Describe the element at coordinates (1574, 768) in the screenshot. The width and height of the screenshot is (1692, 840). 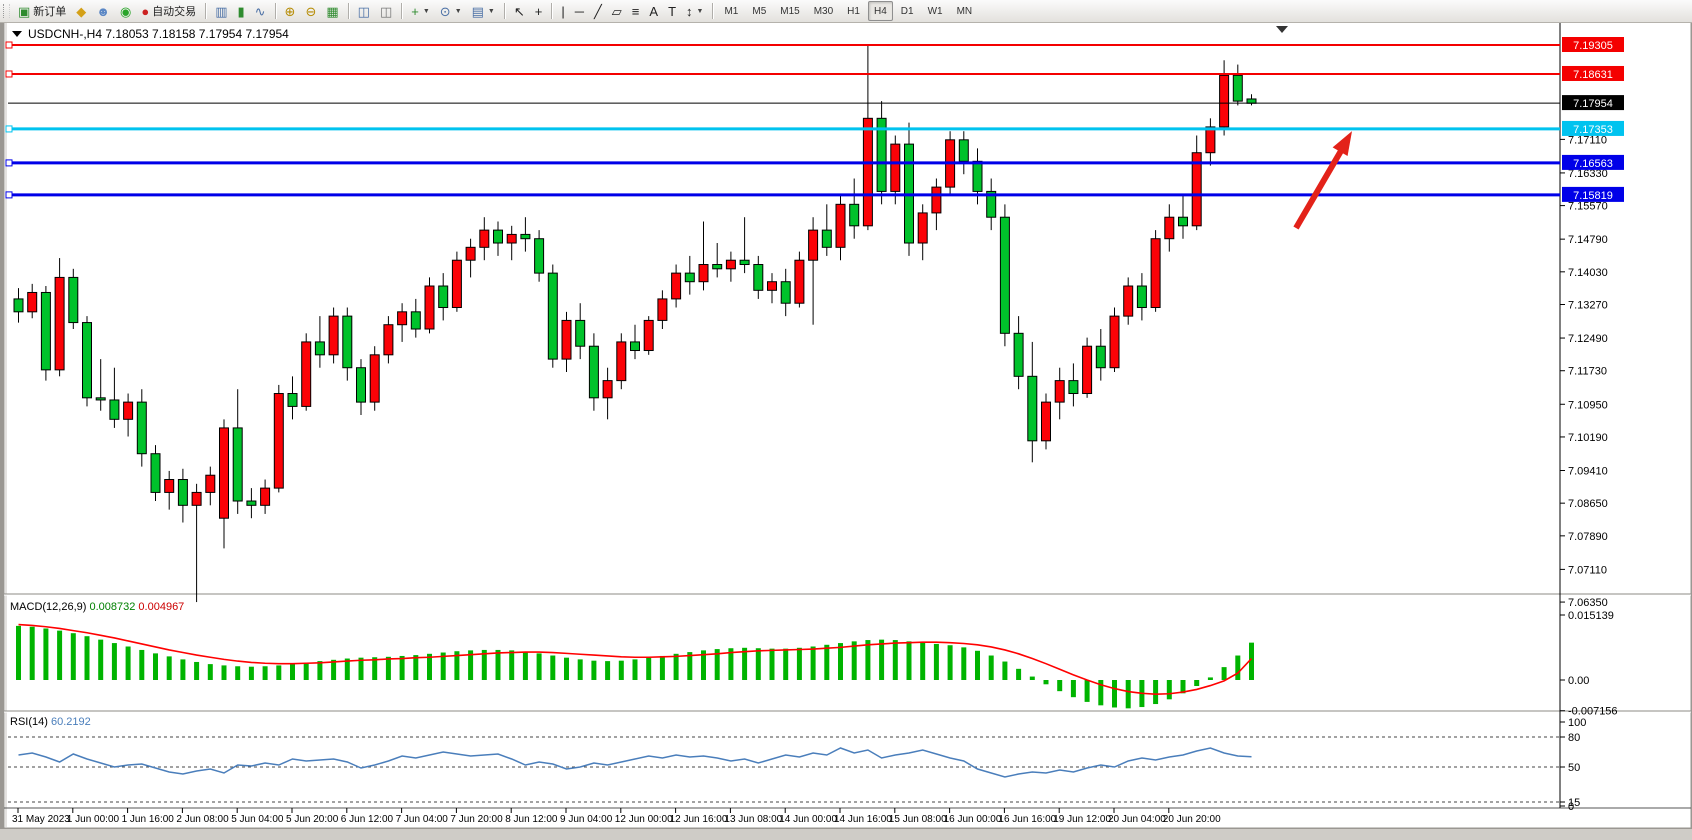
I see `svg-text: 50` at that location.